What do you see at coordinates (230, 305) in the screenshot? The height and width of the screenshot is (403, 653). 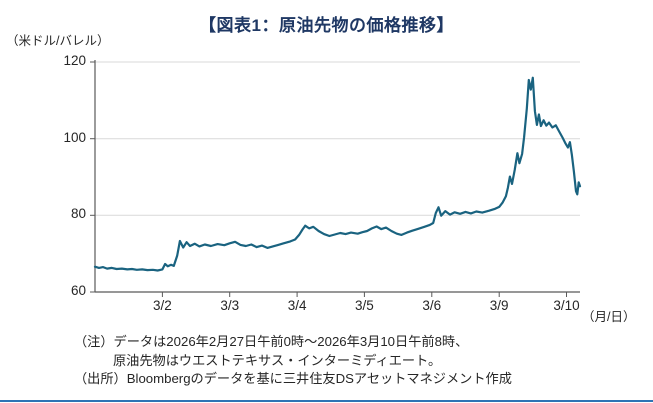 I see `x-tick-label: 3/3` at bounding box center [230, 305].